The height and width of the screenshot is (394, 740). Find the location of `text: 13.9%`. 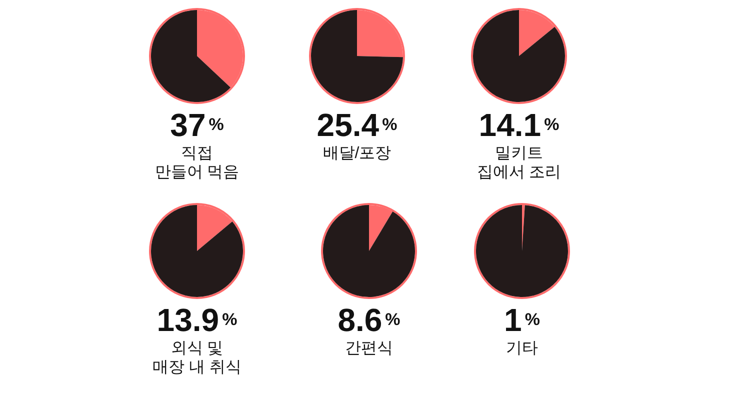

text: 13.9% is located at coordinates (197, 320).